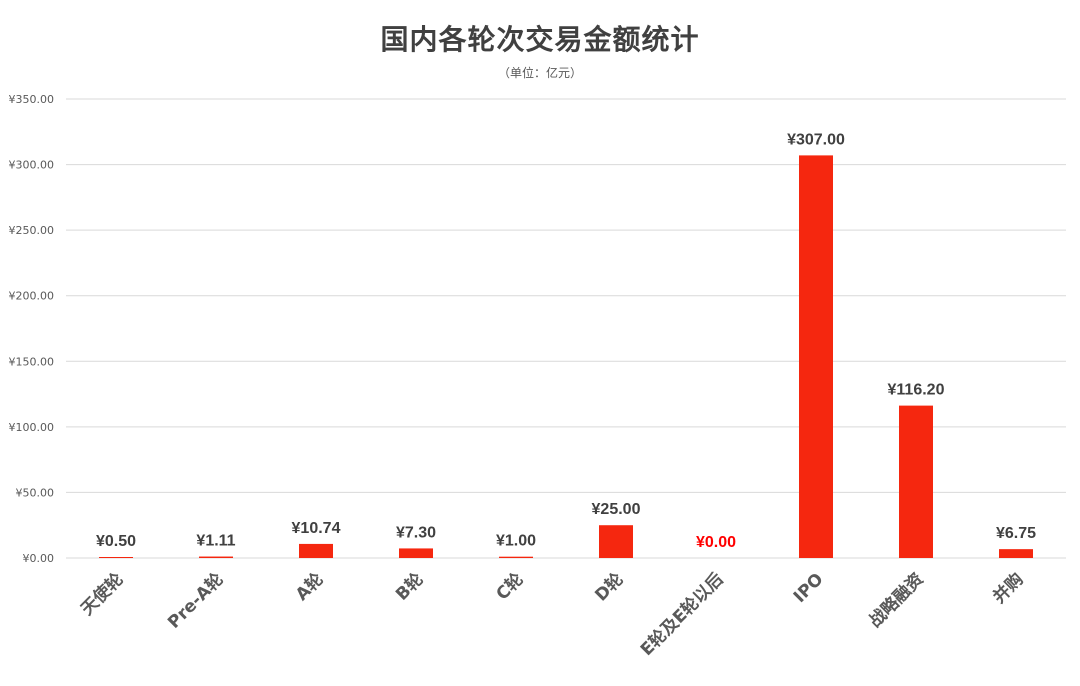 Image resolution: width=1080 pixels, height=686 pixels. Describe the element at coordinates (35, 492) in the screenshot. I see `y-tick-label: ¥50.00` at that location.